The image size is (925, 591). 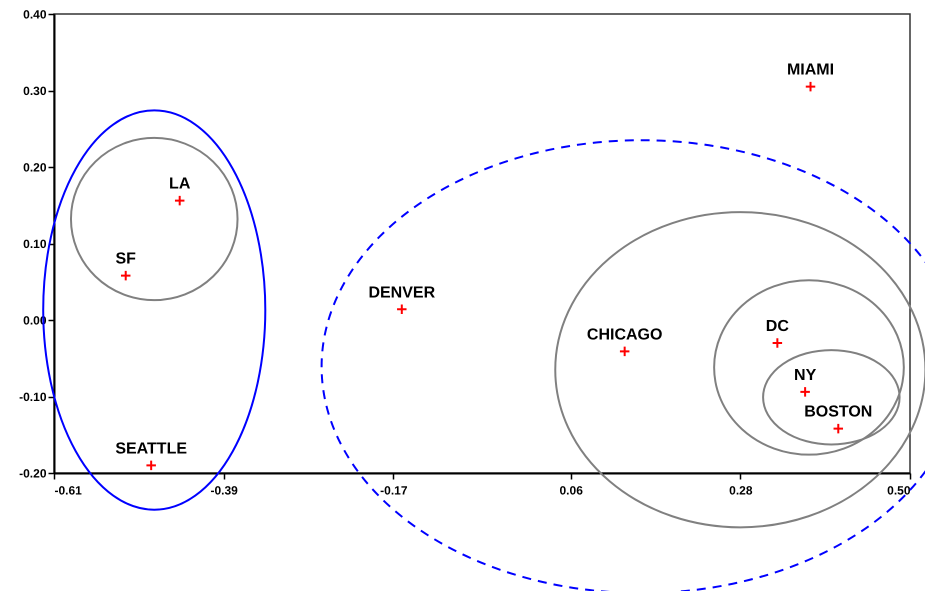 I want to click on x-tick-label: 0.28, so click(x=741, y=491).